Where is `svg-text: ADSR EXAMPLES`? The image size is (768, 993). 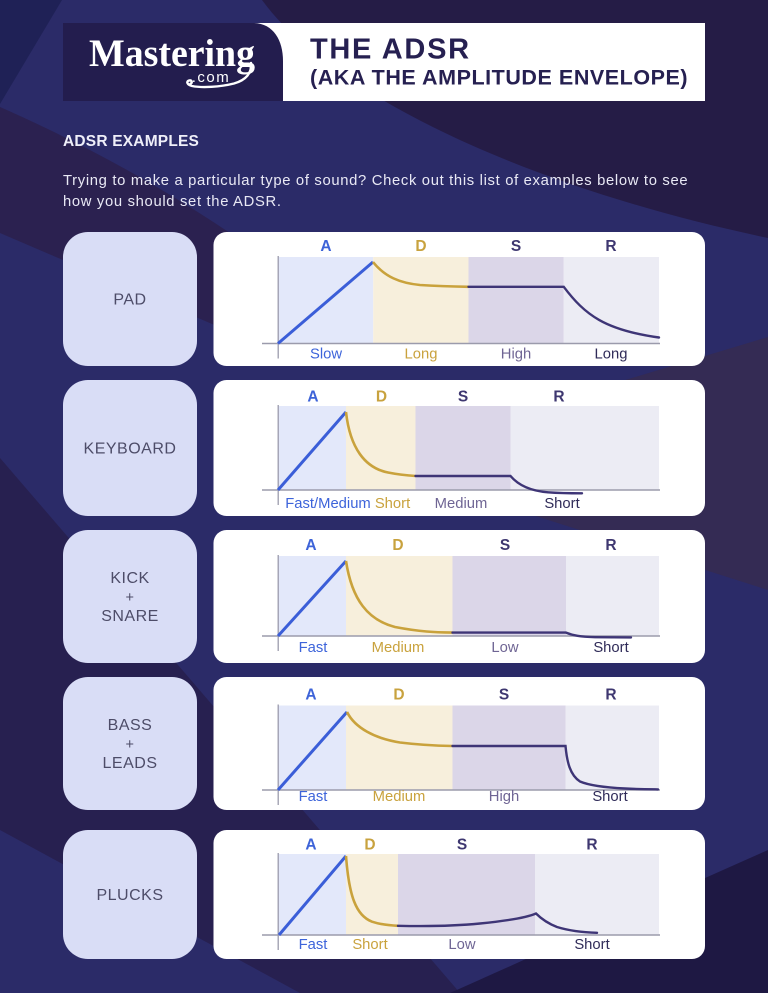 svg-text: ADSR EXAMPLES is located at coordinates (131, 141).